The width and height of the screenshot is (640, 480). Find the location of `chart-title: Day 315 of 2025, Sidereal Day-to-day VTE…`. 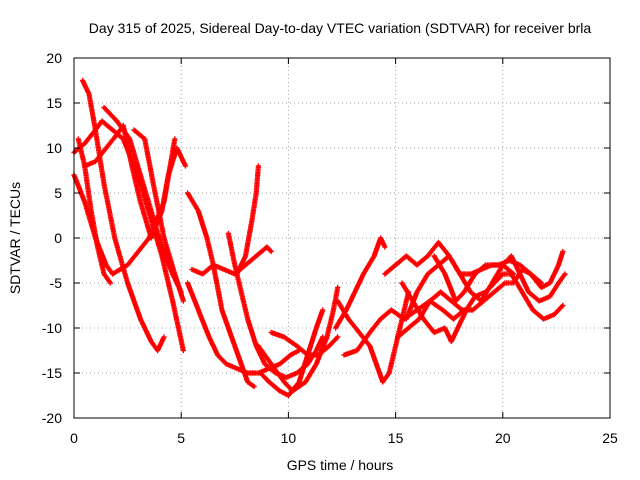

chart-title: Day 315 of 2025, Sidereal Day-to-day VTE… is located at coordinates (340, 28).